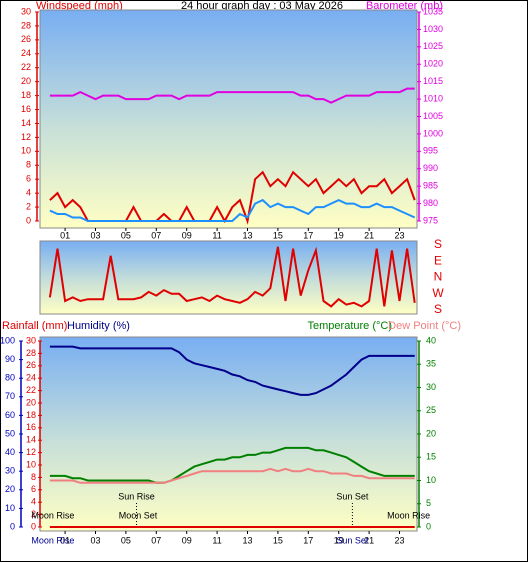 Image resolution: width=529 pixels, height=563 pixels. I want to click on y2-tick-label: 5, so click(428, 503).